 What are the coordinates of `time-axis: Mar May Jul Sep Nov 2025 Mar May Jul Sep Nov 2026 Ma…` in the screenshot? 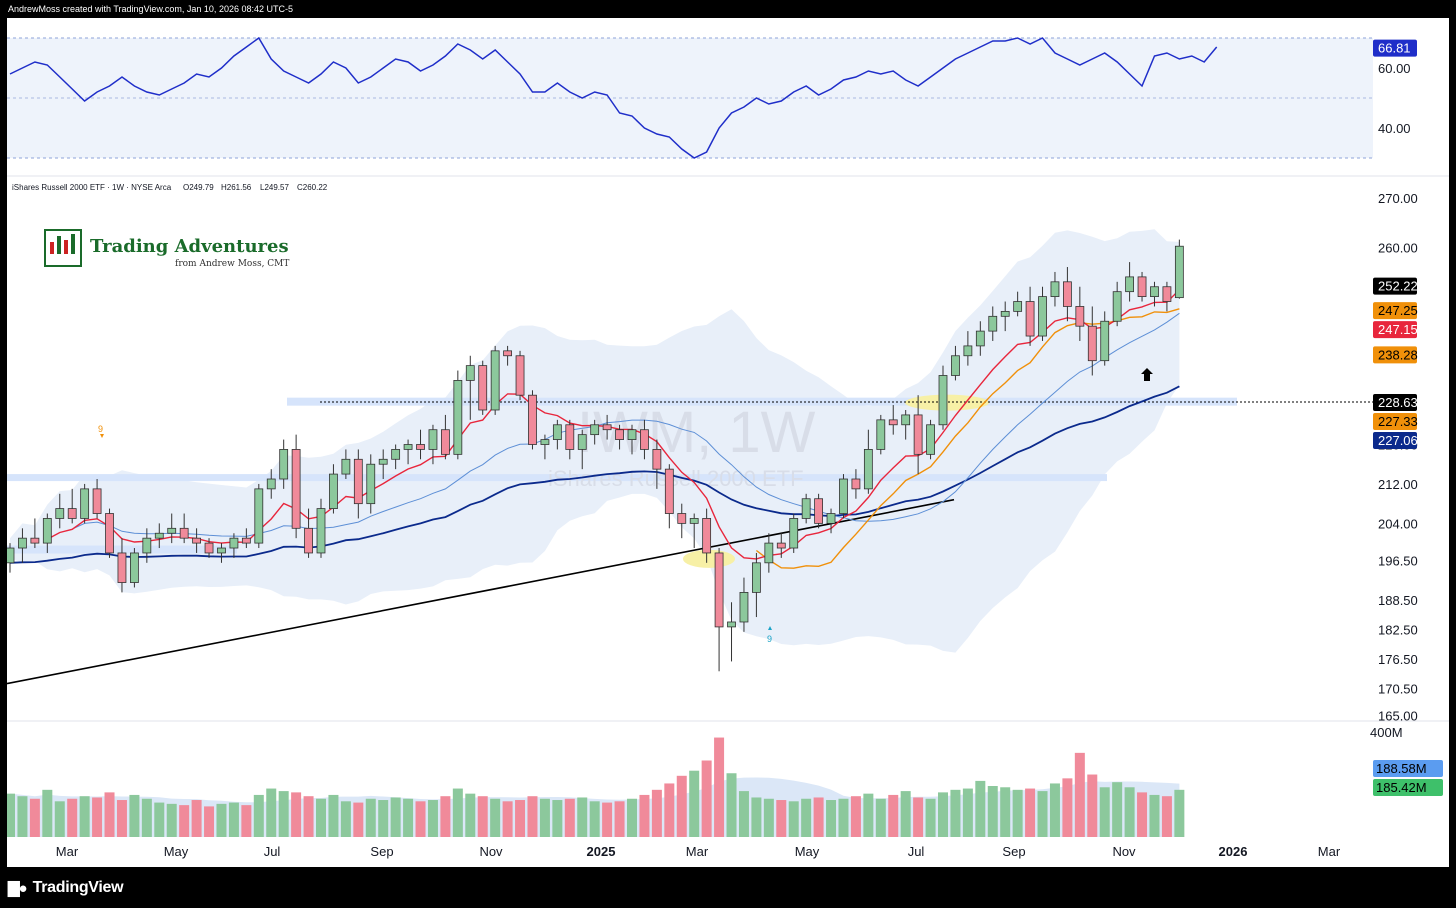 It's located at (698, 851).